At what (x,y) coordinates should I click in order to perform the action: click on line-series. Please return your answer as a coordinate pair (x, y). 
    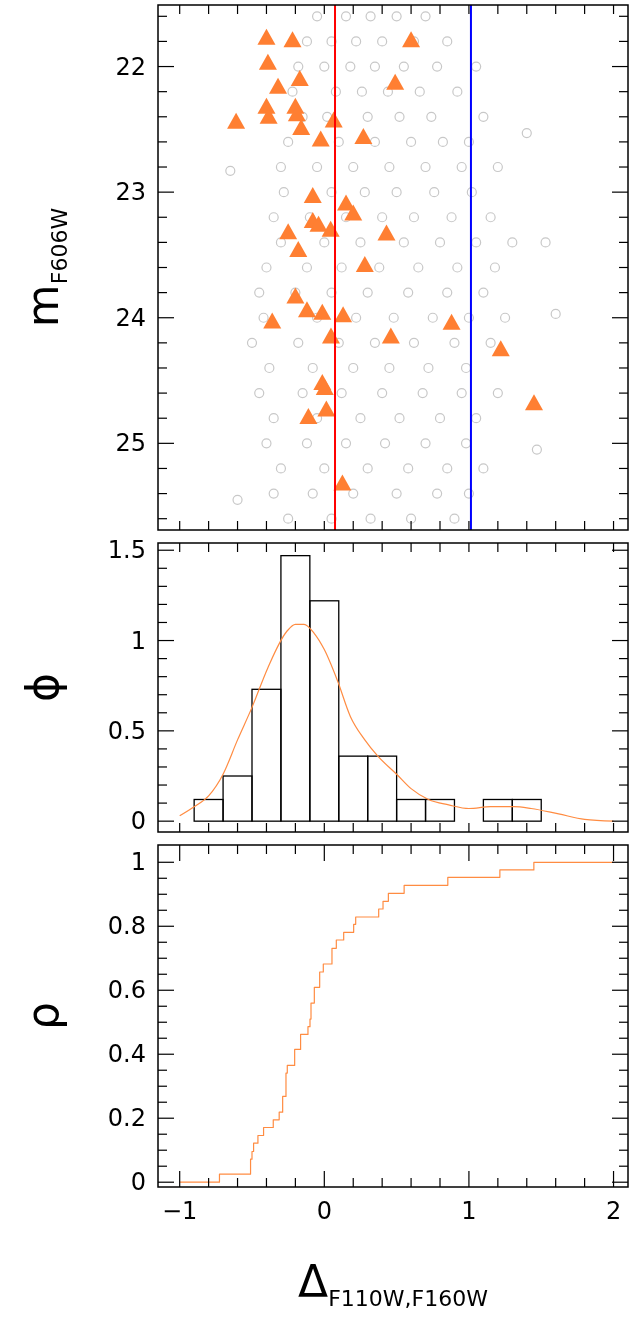
    Looking at the image, I should click on (397, 722).